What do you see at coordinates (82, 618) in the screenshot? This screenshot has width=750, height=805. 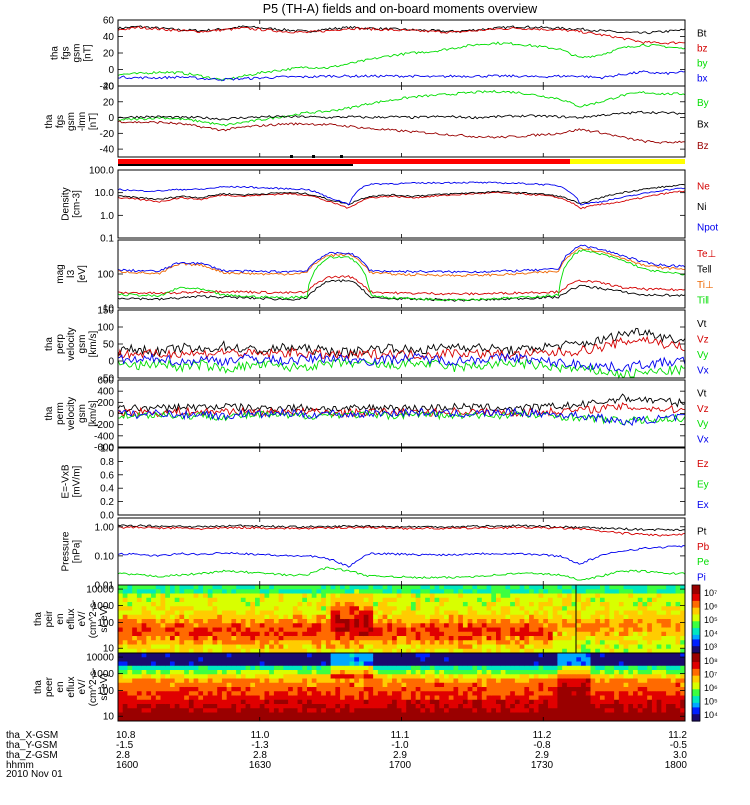 I see `ylabel-line: eV/` at bounding box center [82, 618].